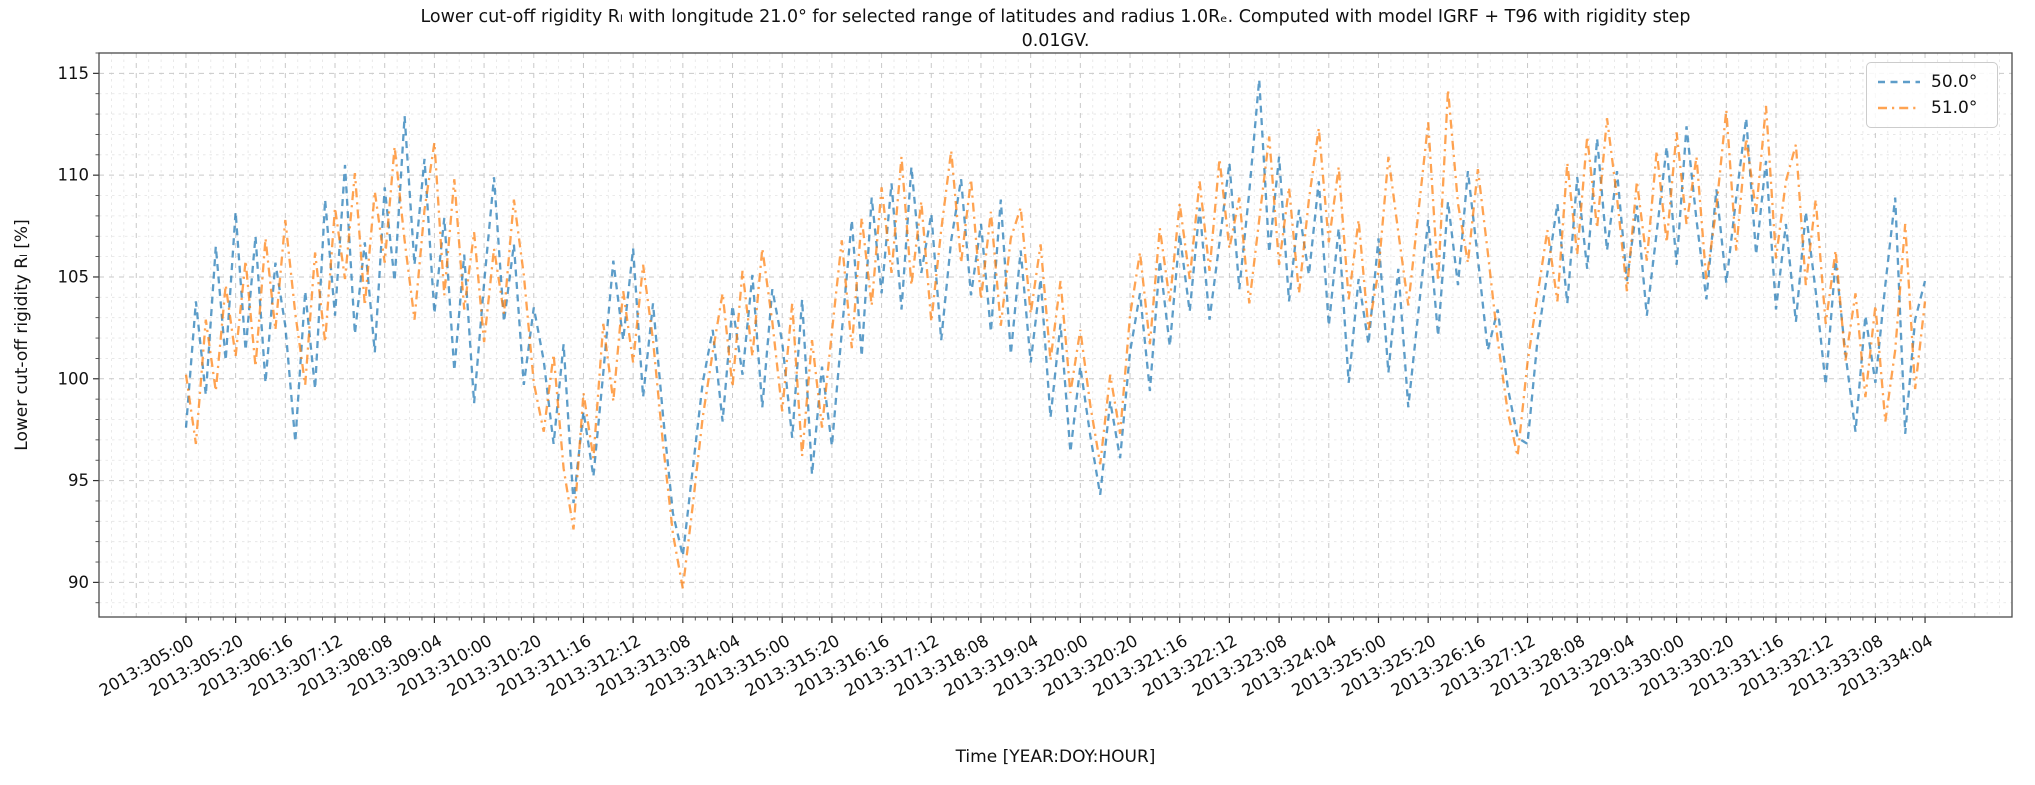 This screenshot has width=2035, height=785. What do you see at coordinates (1899, 108) in the screenshot?
I see `legend-line-sample-orange` at bounding box center [1899, 108].